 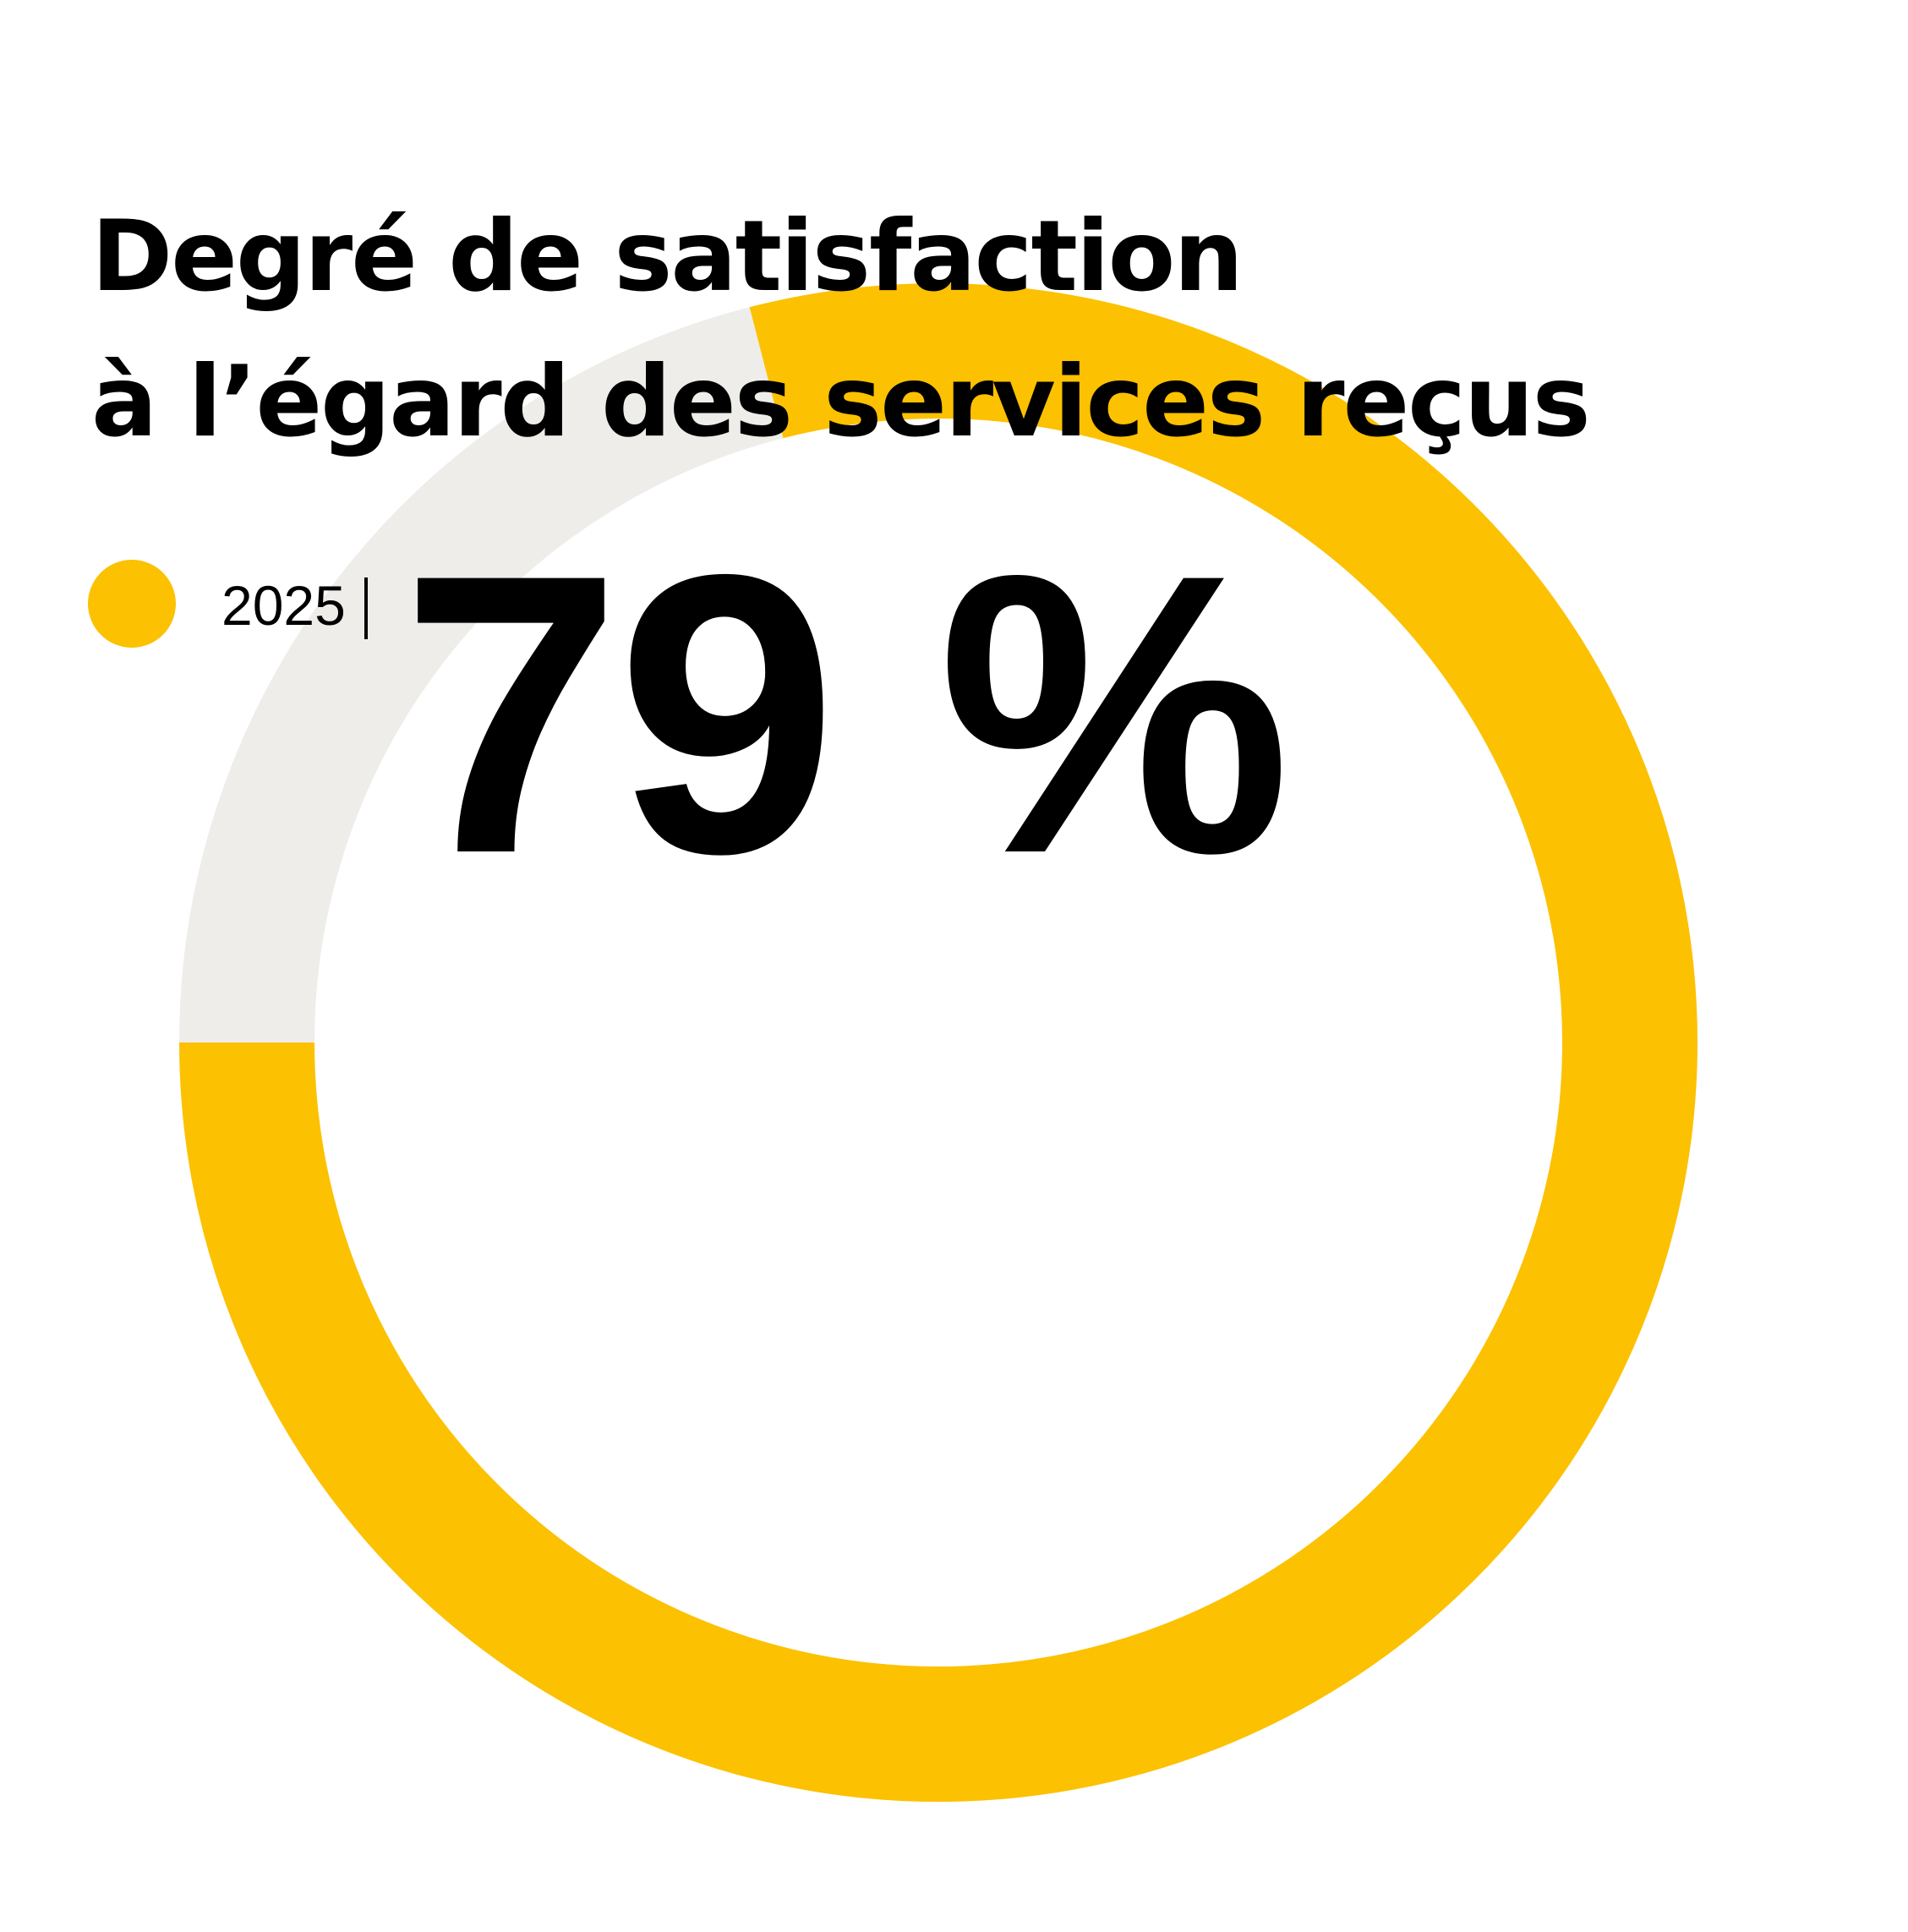 I want to click on remainder-arc, so click(x=481, y=675).